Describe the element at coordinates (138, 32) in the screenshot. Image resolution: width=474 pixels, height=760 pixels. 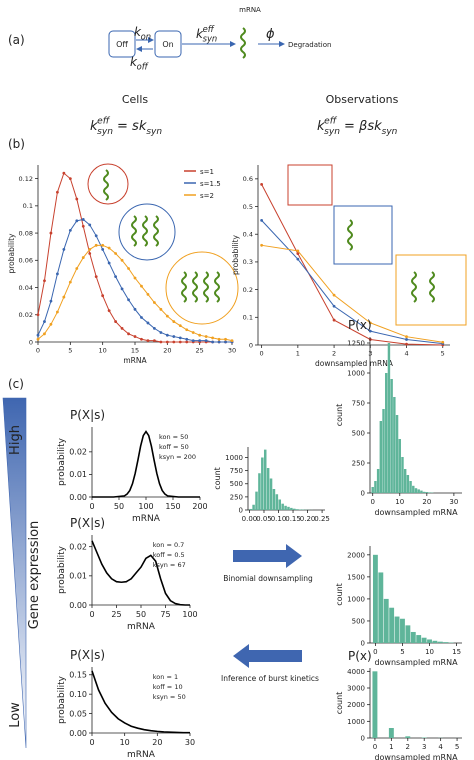
I see `symbol: k` at that location.